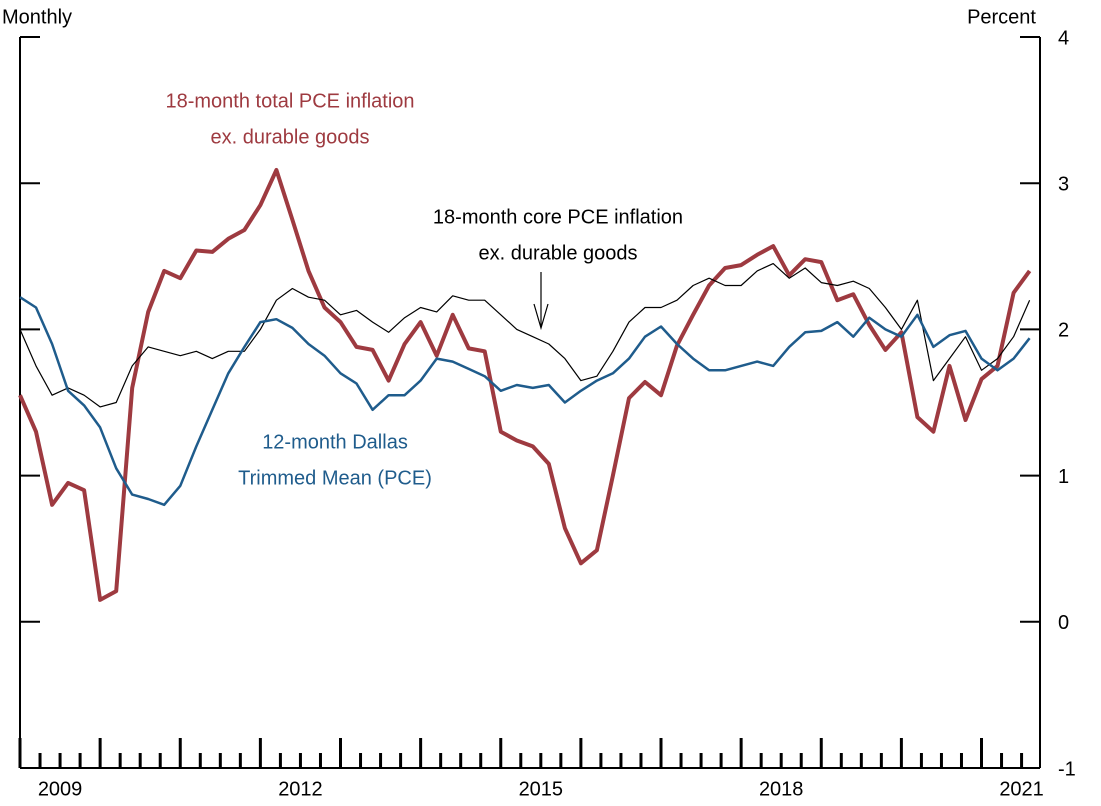  Describe the element at coordinates (335, 442) in the screenshot. I see `series-label: 12-month Dallas` at that location.